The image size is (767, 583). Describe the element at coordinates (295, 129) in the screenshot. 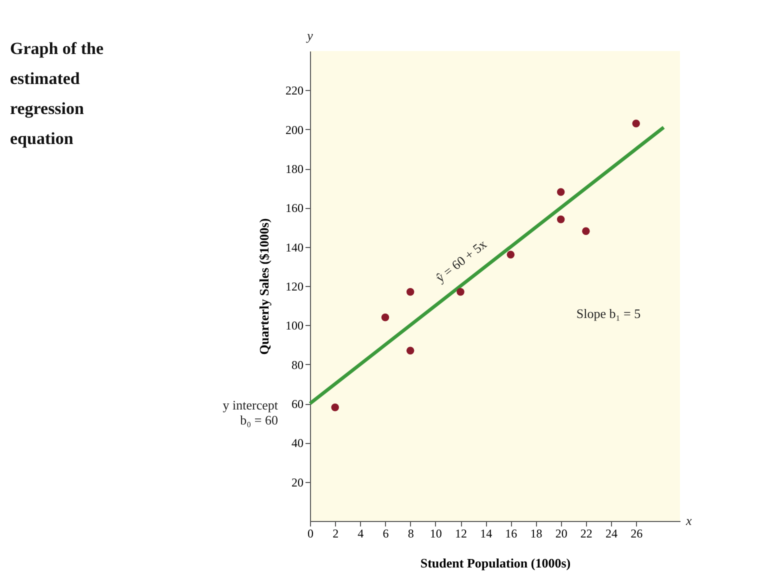

I see `y-tick-label: 200` at that location.